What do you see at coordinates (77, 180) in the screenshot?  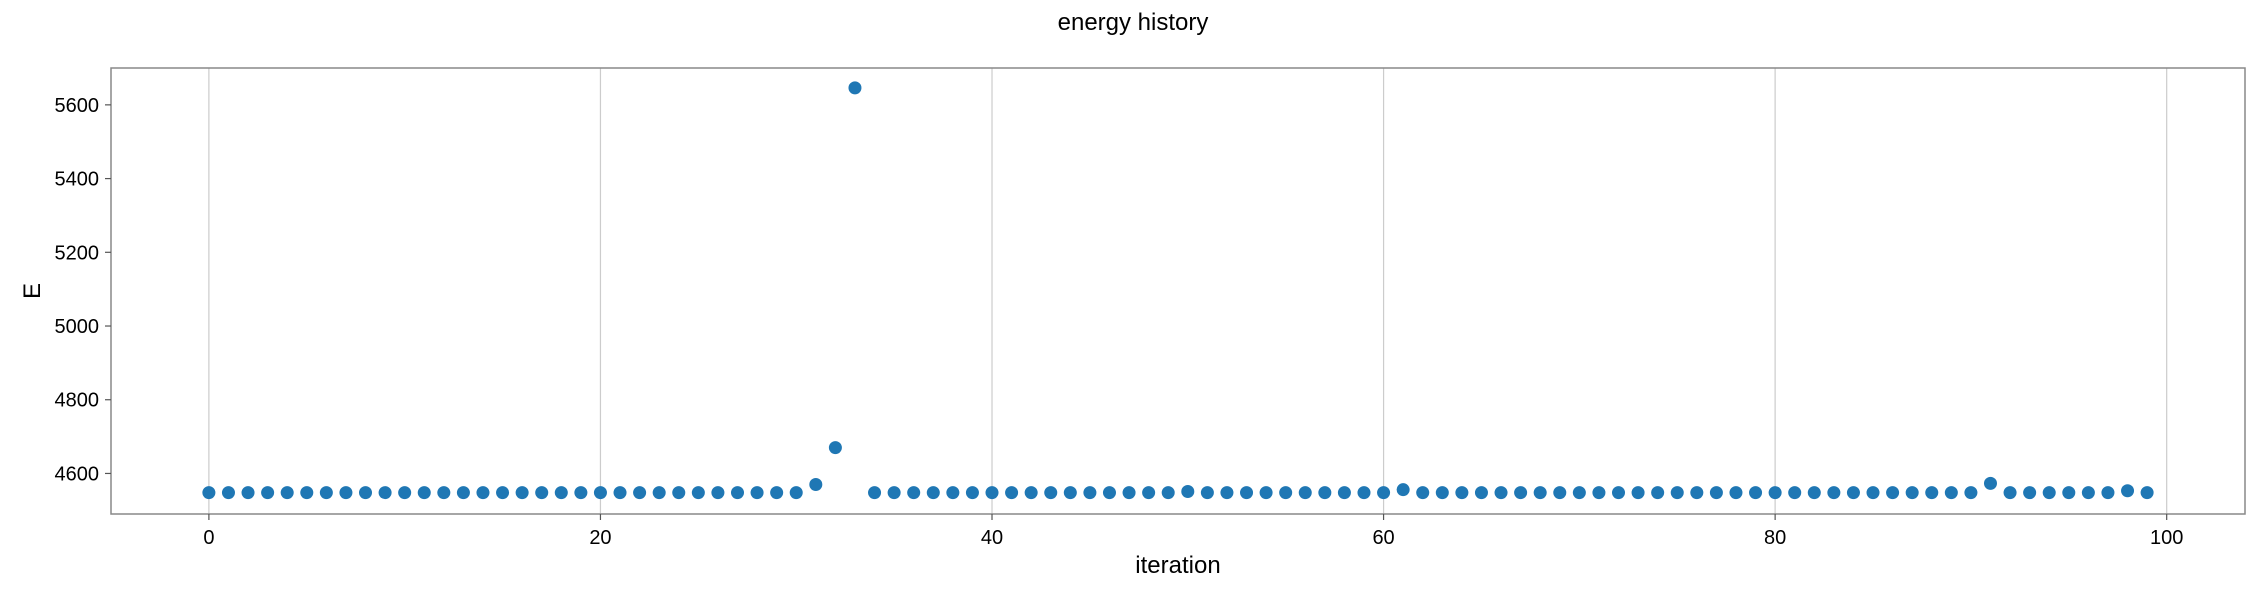 I see `y-tick-label: 5400` at bounding box center [77, 180].